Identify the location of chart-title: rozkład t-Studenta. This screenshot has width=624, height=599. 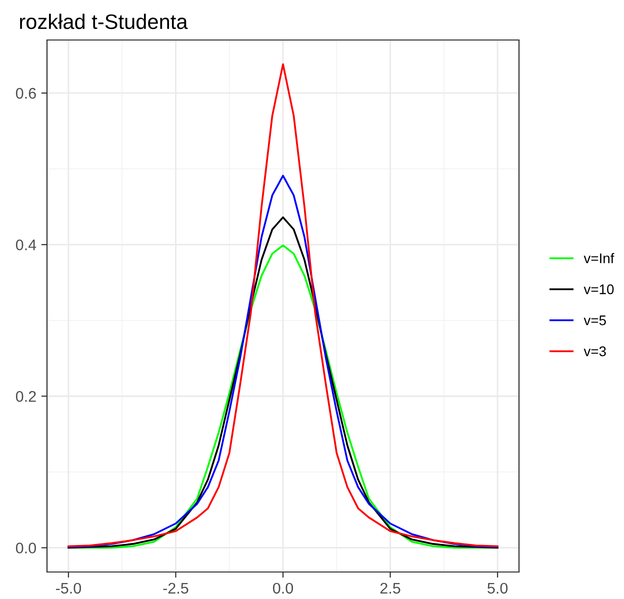
(104, 22).